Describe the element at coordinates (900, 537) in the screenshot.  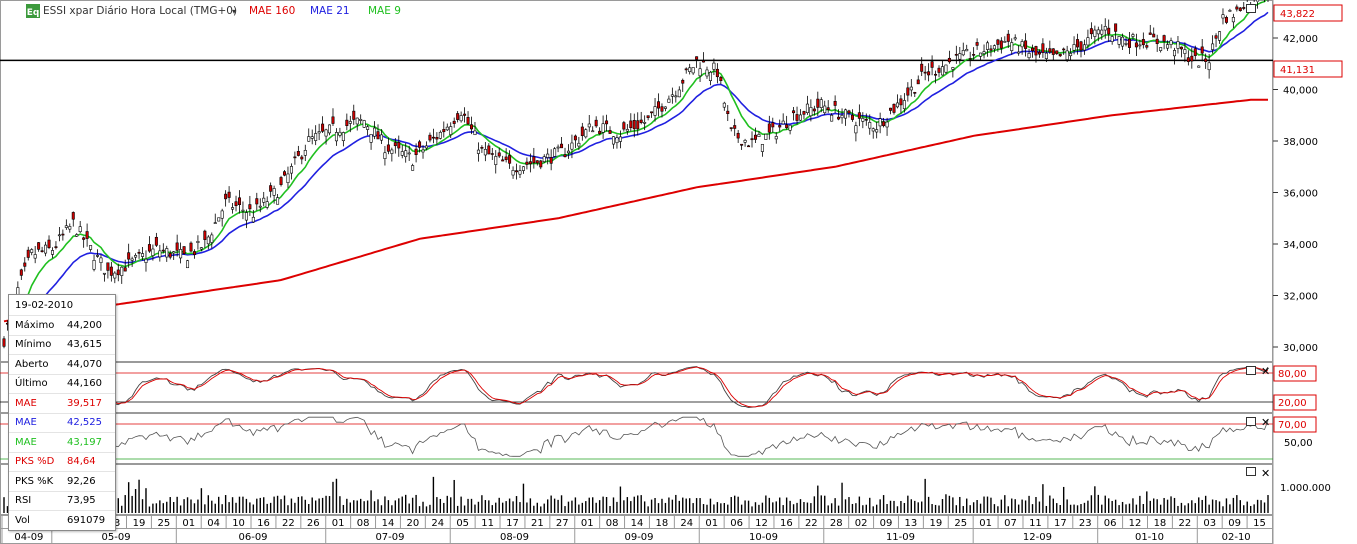
I see `month-label: 11-09` at that location.